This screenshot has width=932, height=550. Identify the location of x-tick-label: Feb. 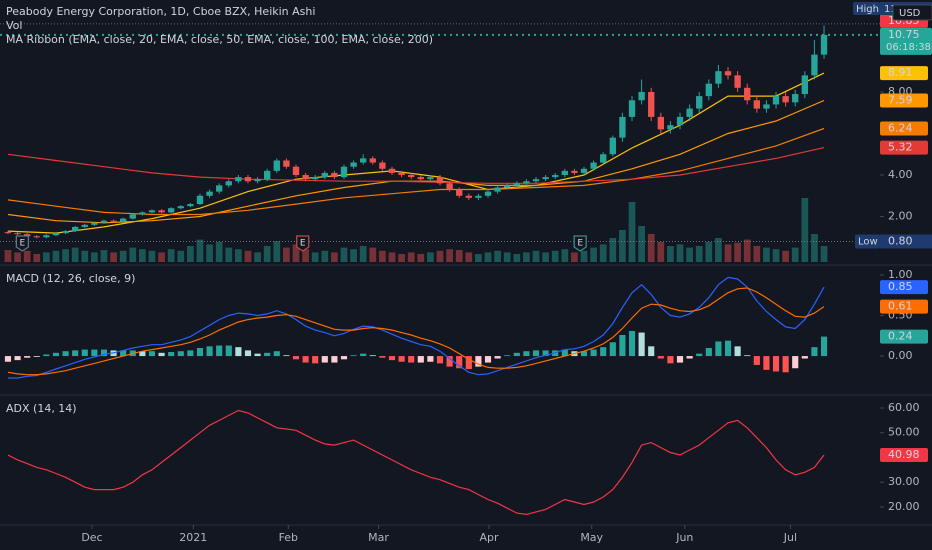
(288, 537).